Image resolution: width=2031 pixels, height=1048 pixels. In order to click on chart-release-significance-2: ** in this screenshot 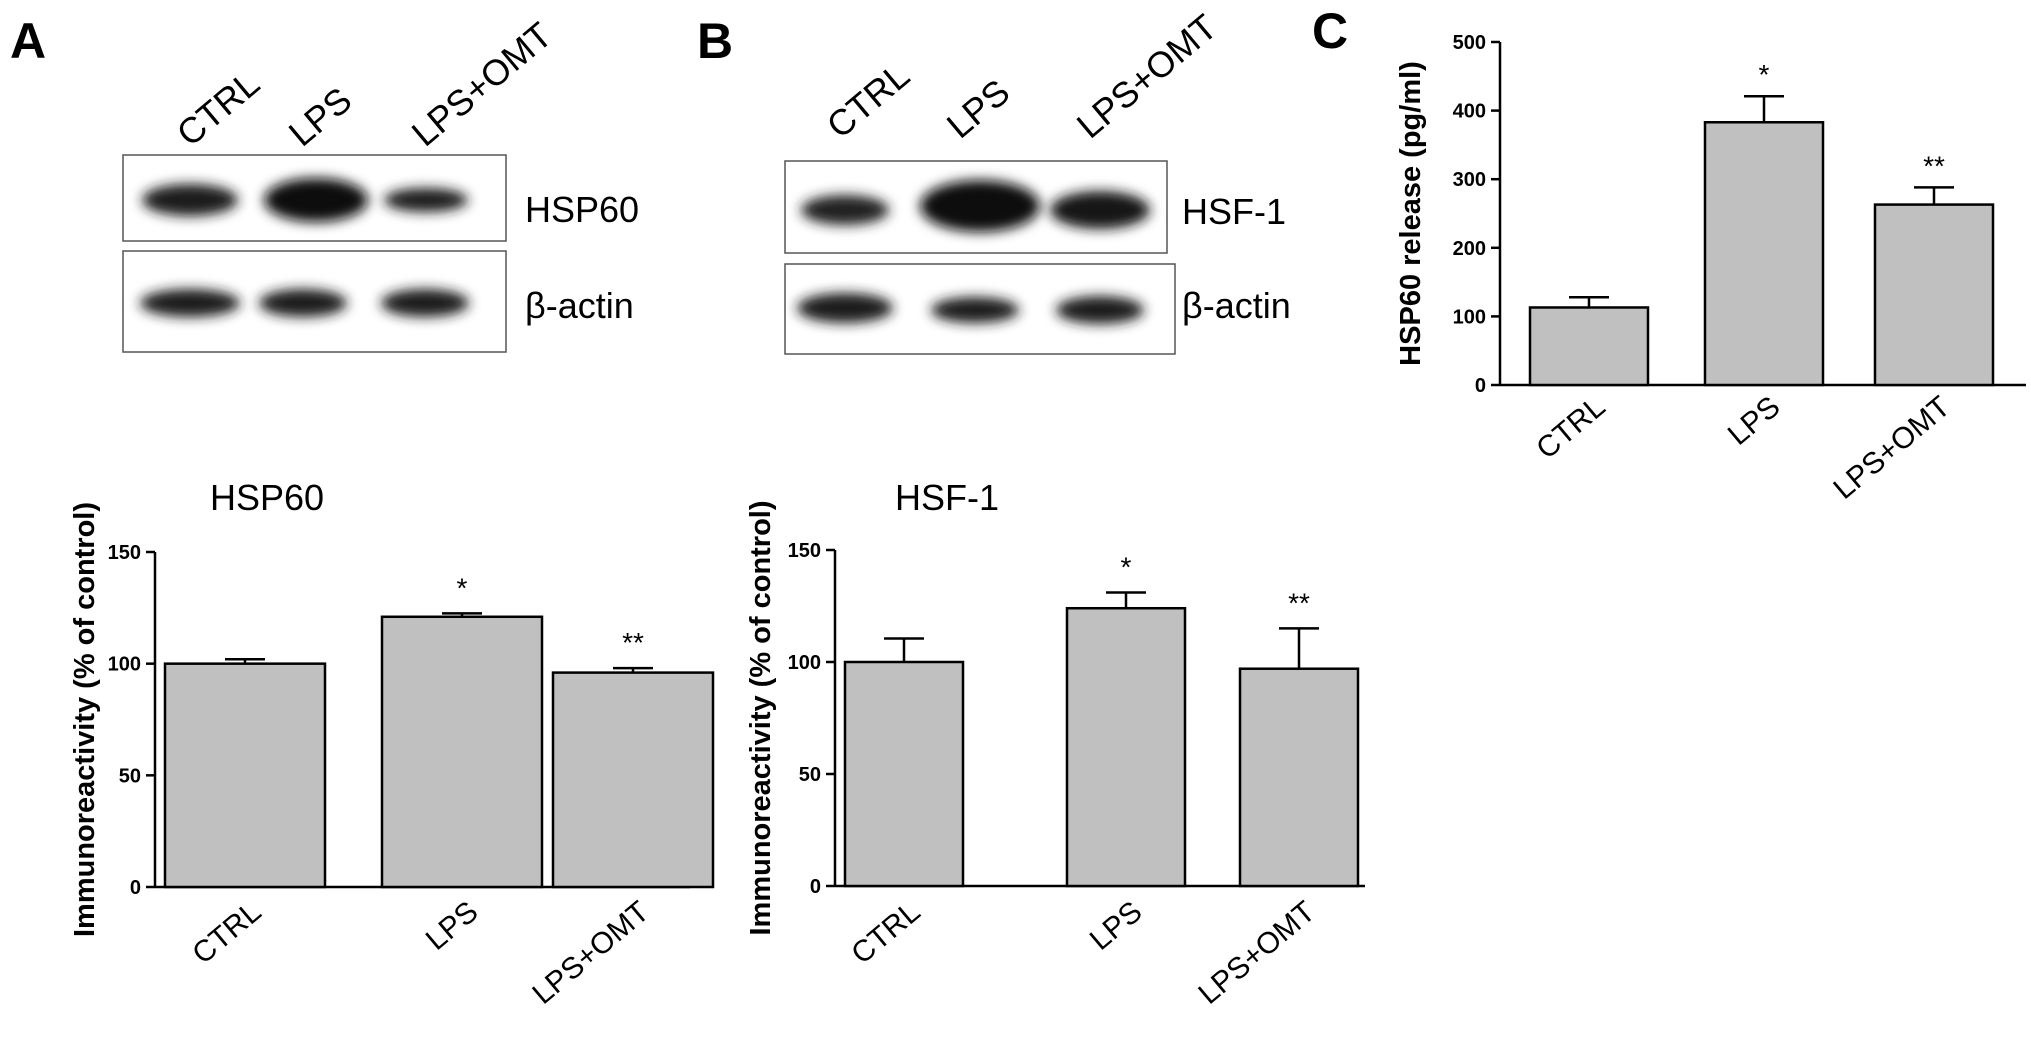, I will do `click(1934, 165)`.